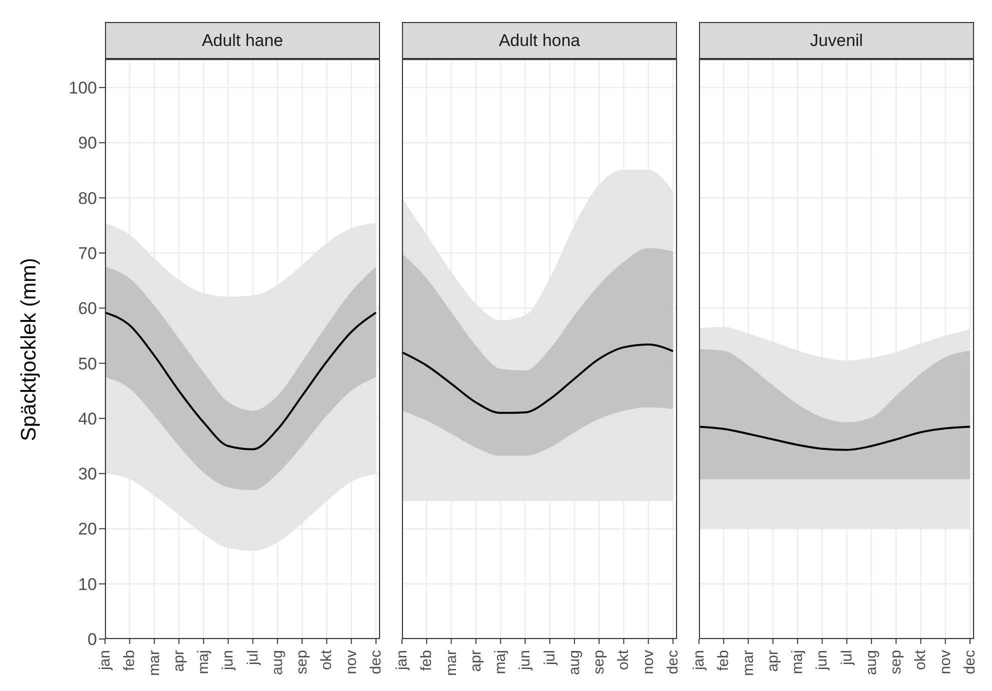  What do you see at coordinates (87, 584) in the screenshot?
I see `y-tick-label: 10` at bounding box center [87, 584].